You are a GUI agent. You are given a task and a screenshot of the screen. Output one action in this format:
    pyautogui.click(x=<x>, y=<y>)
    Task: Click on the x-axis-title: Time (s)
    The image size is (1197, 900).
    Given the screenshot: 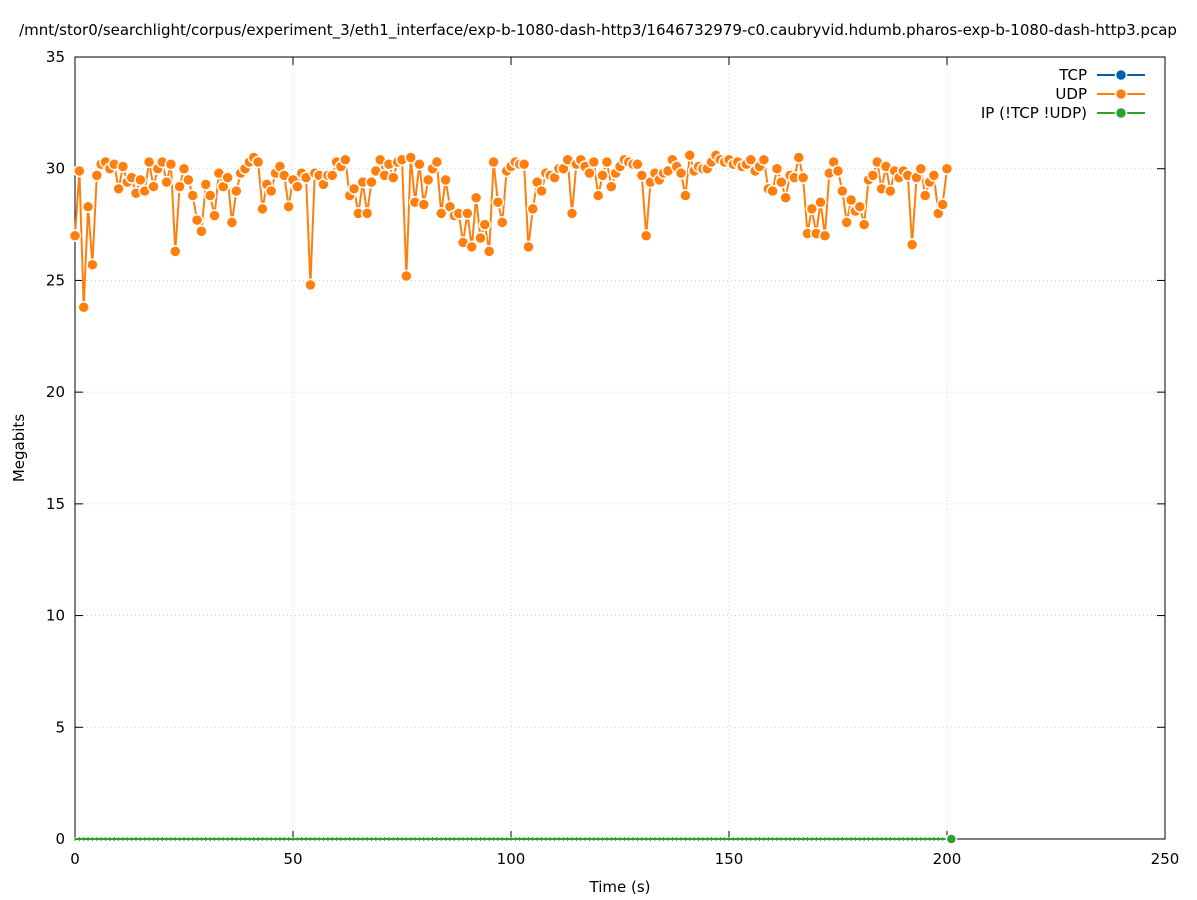 What is the action you would take?
    pyautogui.click(x=620, y=887)
    